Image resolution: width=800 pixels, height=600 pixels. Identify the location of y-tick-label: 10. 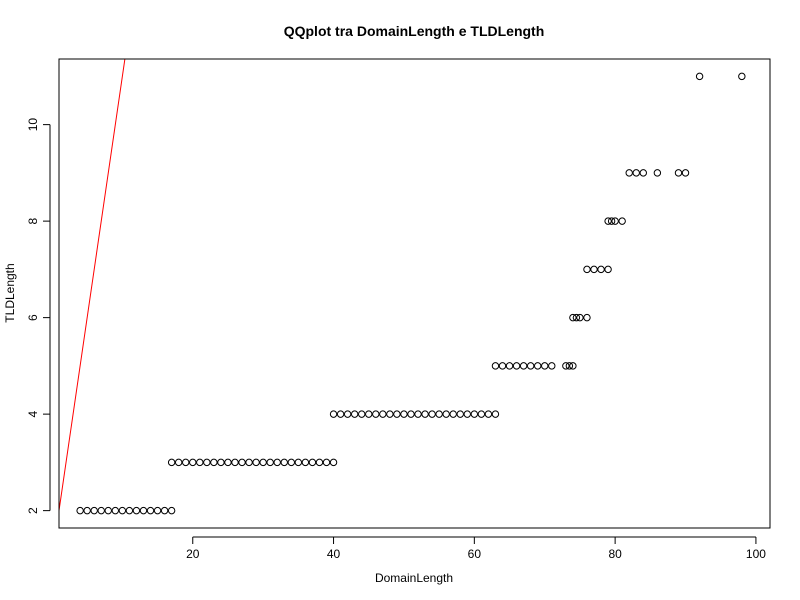
(33, 125).